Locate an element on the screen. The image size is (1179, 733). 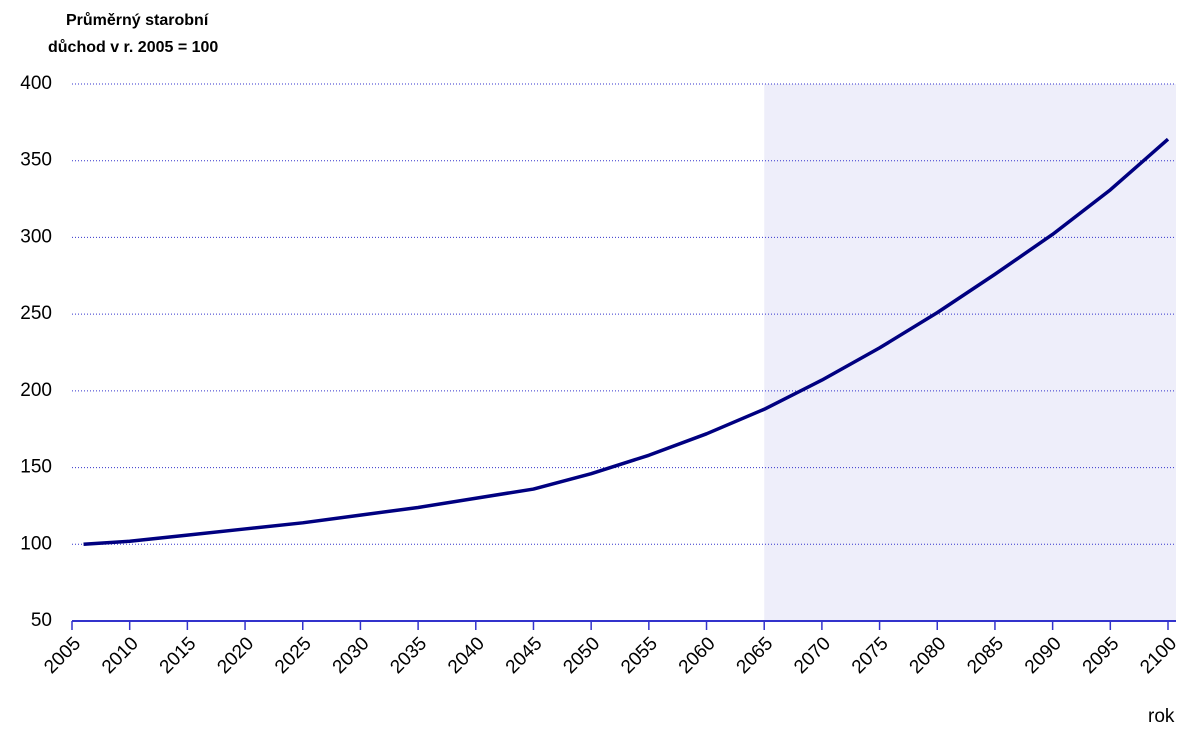
x-tick-label: 2035 is located at coordinates (408, 655).